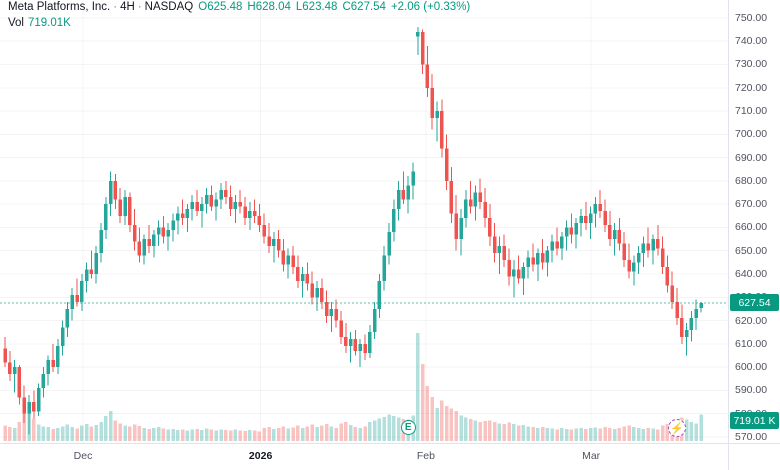 The height and width of the screenshot is (470, 780). I want to click on price-tick-label: 620.00, so click(751, 320).